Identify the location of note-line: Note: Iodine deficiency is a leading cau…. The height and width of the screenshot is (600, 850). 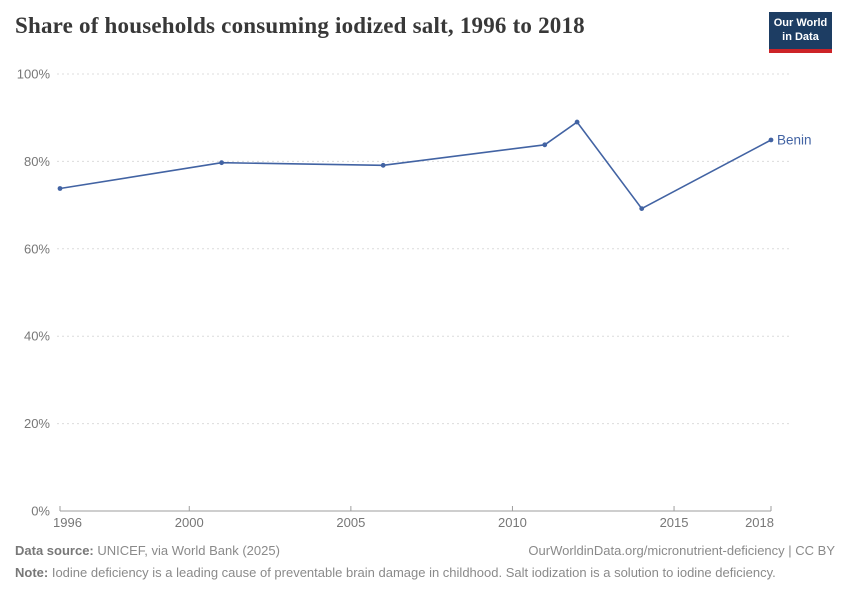
(425, 572).